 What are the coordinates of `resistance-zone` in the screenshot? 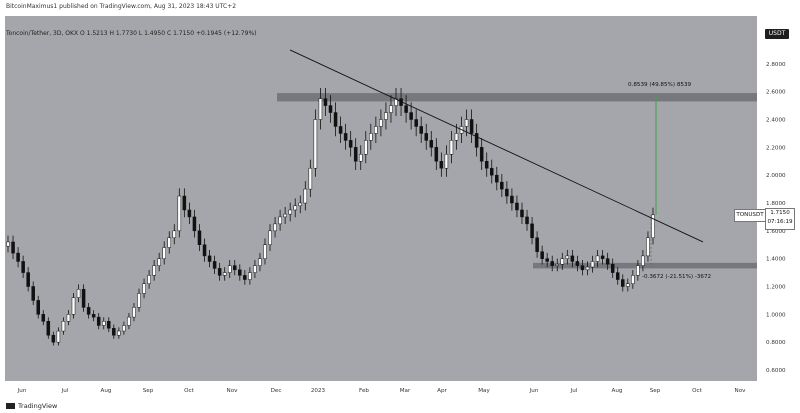 It's located at (517, 97).